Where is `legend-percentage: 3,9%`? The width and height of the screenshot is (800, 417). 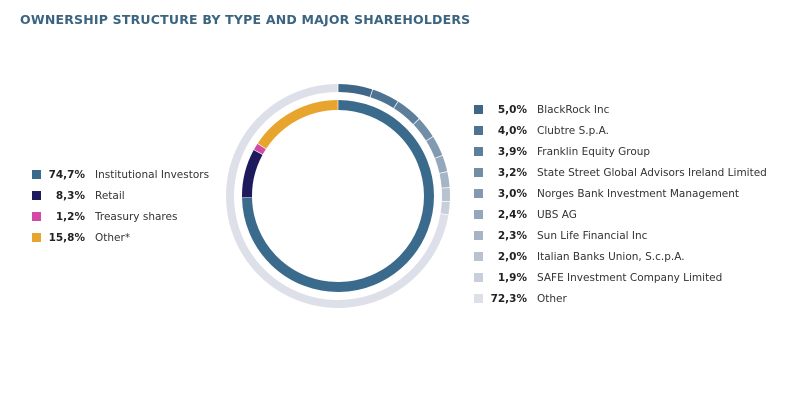
legend-percentage: 3,9% is located at coordinates (512, 151).